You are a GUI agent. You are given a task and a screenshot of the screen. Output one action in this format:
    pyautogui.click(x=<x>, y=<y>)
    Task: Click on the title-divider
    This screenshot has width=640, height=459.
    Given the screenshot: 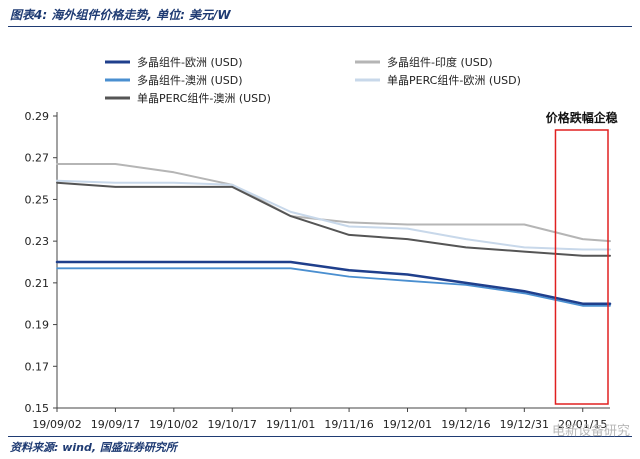 What is the action you would take?
    pyautogui.click(x=320, y=26)
    